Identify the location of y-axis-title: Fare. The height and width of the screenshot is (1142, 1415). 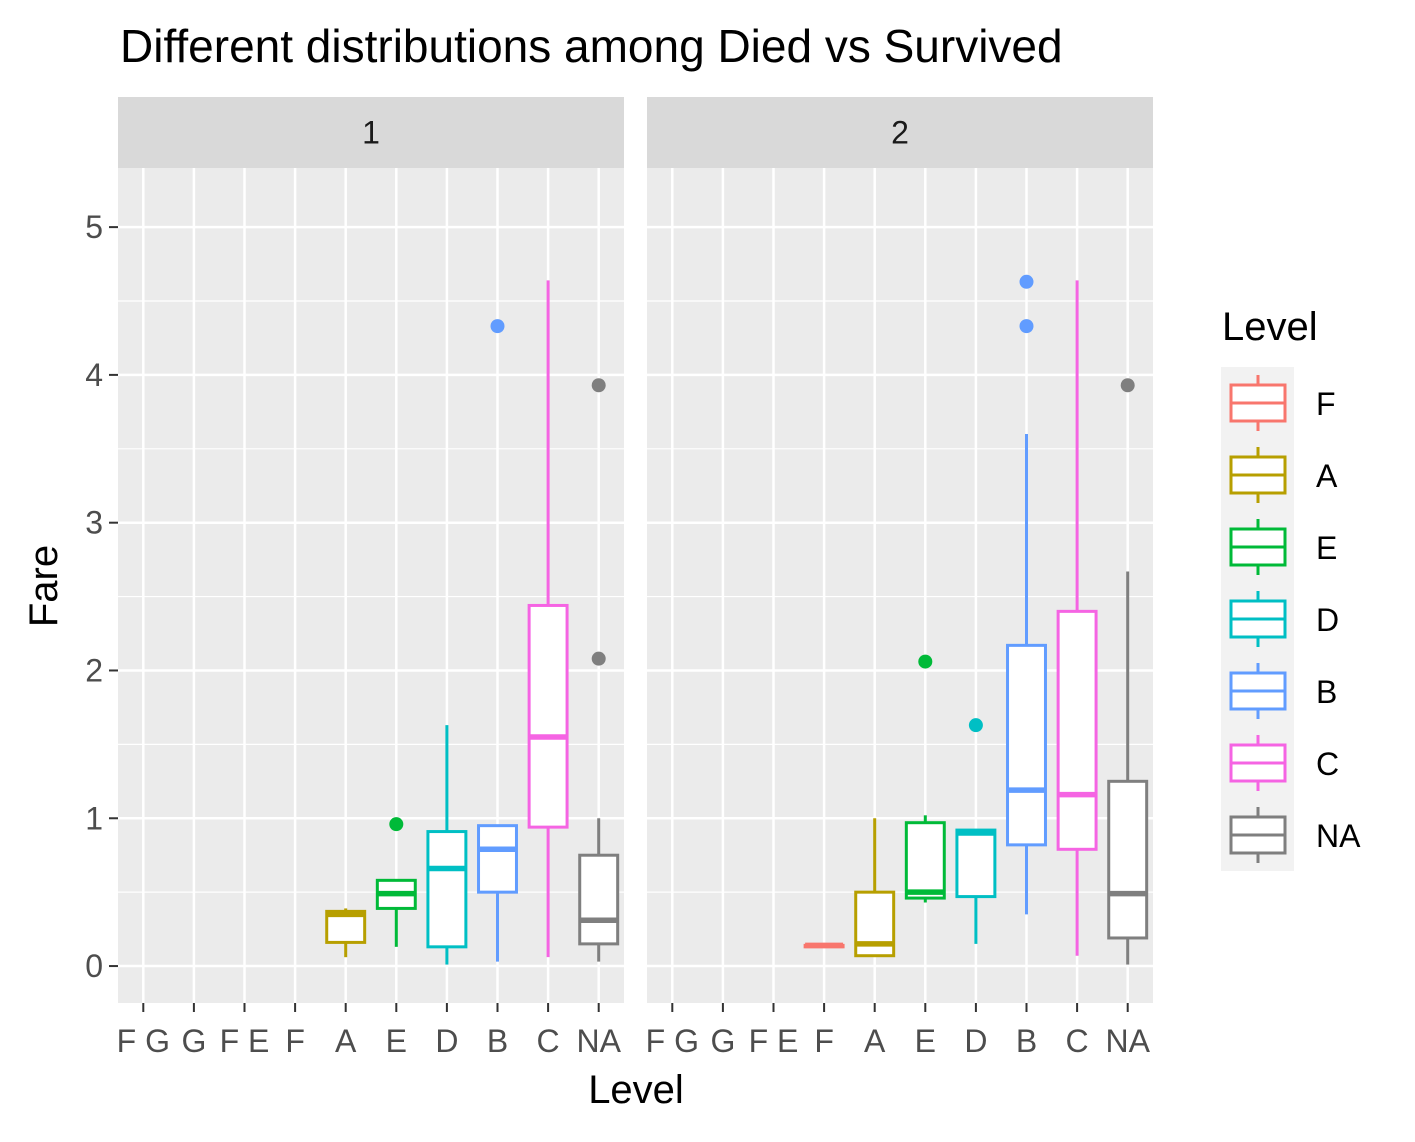
(44, 586).